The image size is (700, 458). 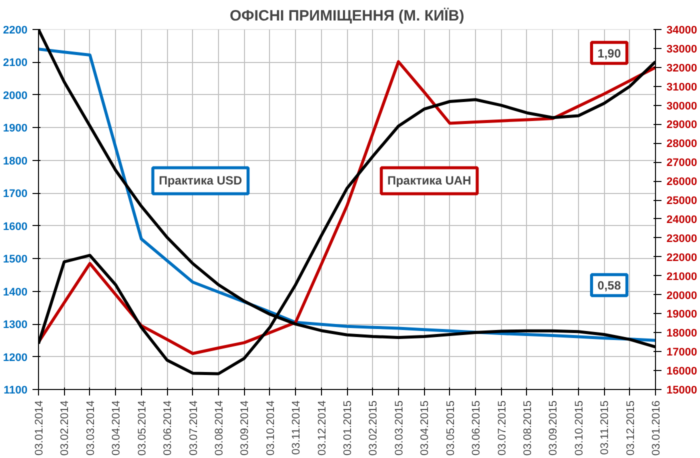 I want to click on x-tick-label: 03.04.2014, so click(x=116, y=428).